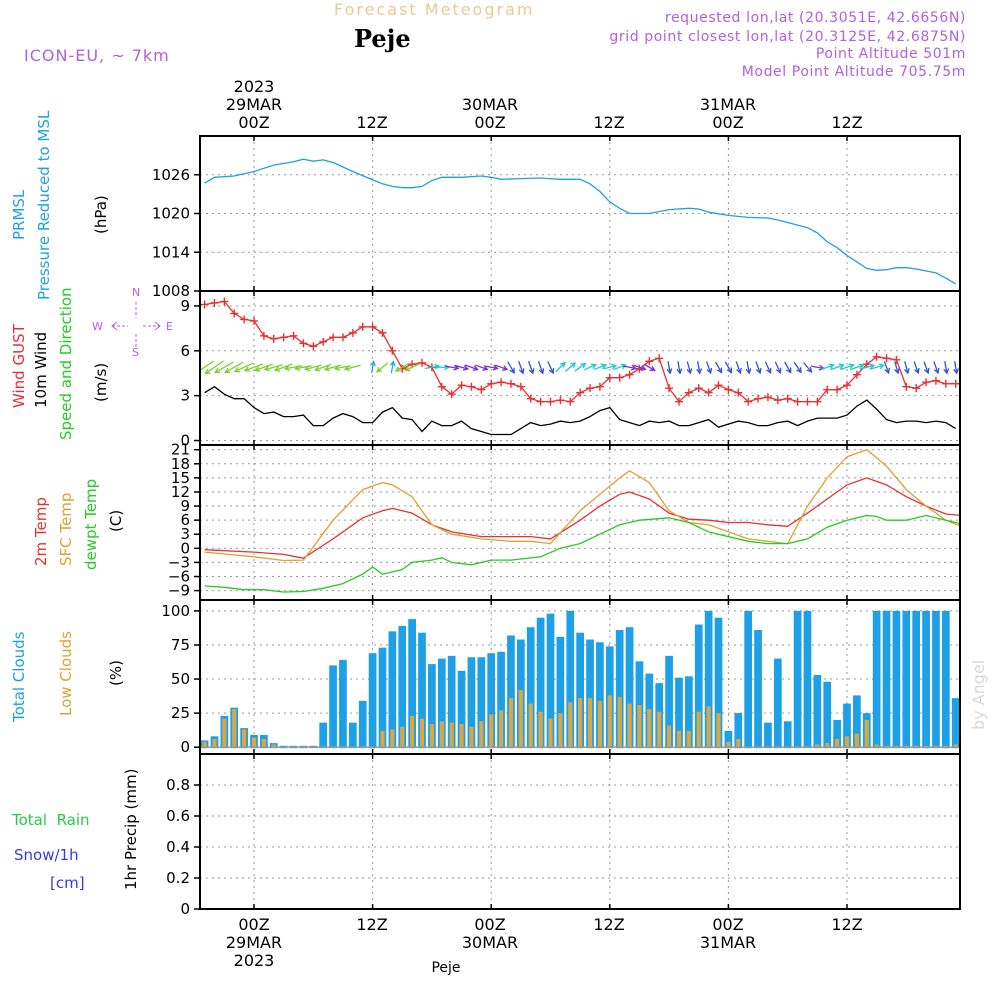 This screenshot has width=1000, height=1000. What do you see at coordinates (490, 942) in the screenshot?
I see `bottom-axis-date: 30MAR` at bounding box center [490, 942].